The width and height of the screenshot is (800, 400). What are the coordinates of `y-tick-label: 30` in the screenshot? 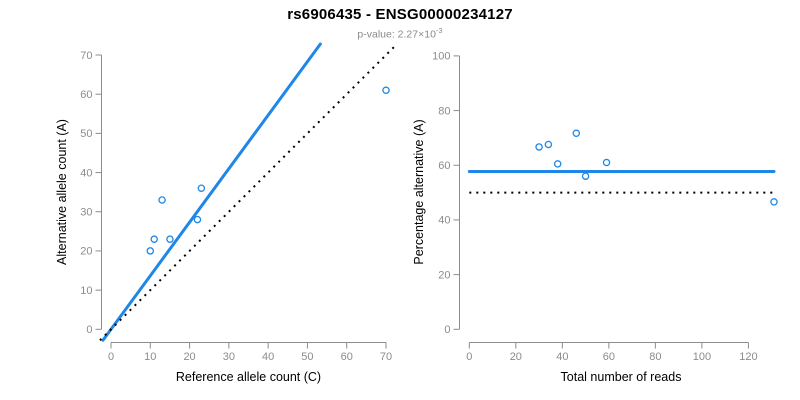 It's located at (86, 213).